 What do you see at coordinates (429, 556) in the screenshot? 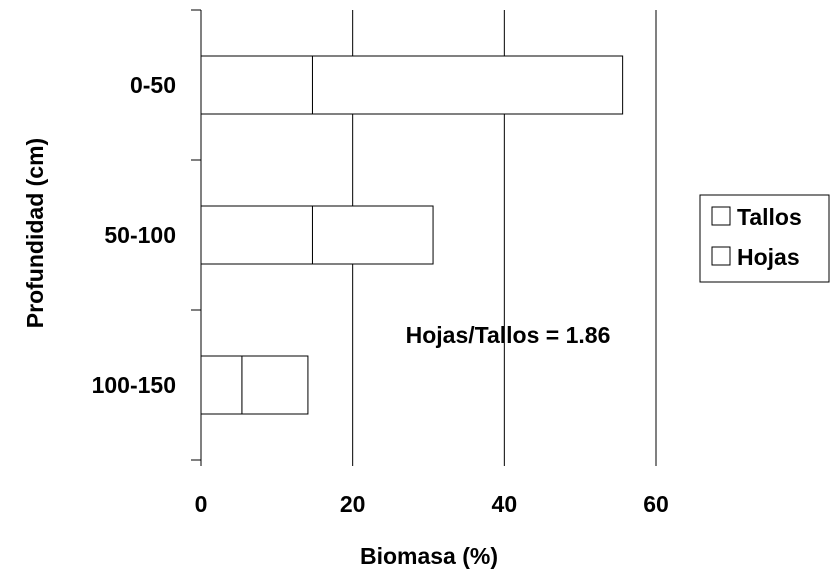
I see `x-axis-title: Biomasa (%)` at bounding box center [429, 556].